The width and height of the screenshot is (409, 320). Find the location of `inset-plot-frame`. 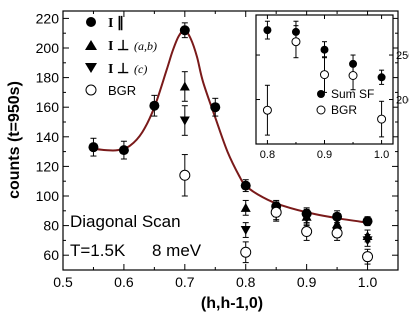

inset-plot-frame is located at coordinates (324, 79).